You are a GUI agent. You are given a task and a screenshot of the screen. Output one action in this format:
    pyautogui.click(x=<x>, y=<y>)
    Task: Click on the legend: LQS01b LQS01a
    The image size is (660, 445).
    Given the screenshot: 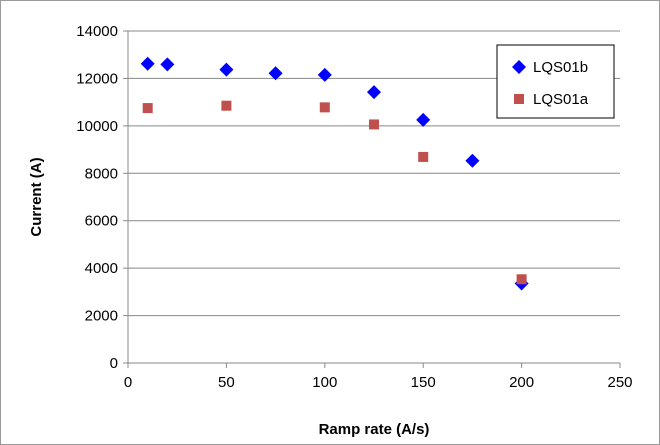 What is the action you would take?
    pyautogui.click(x=555, y=81)
    